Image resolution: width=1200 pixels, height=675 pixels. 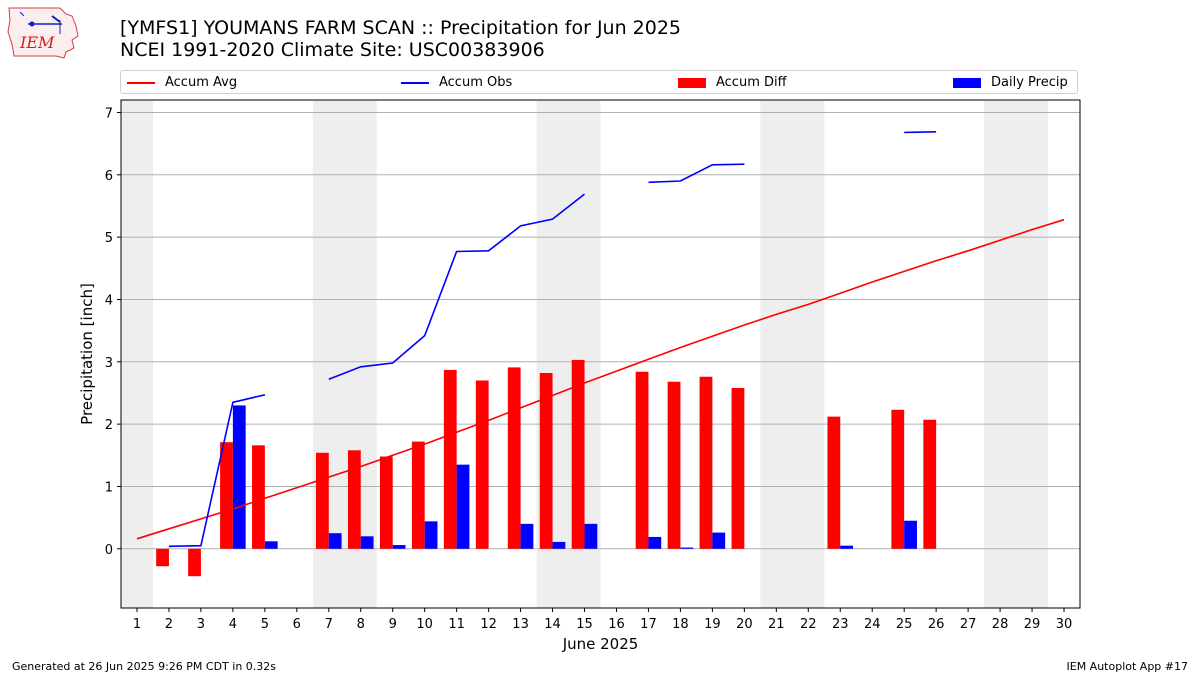 I want to click on ytick-label-3: 3, so click(x=109, y=363).